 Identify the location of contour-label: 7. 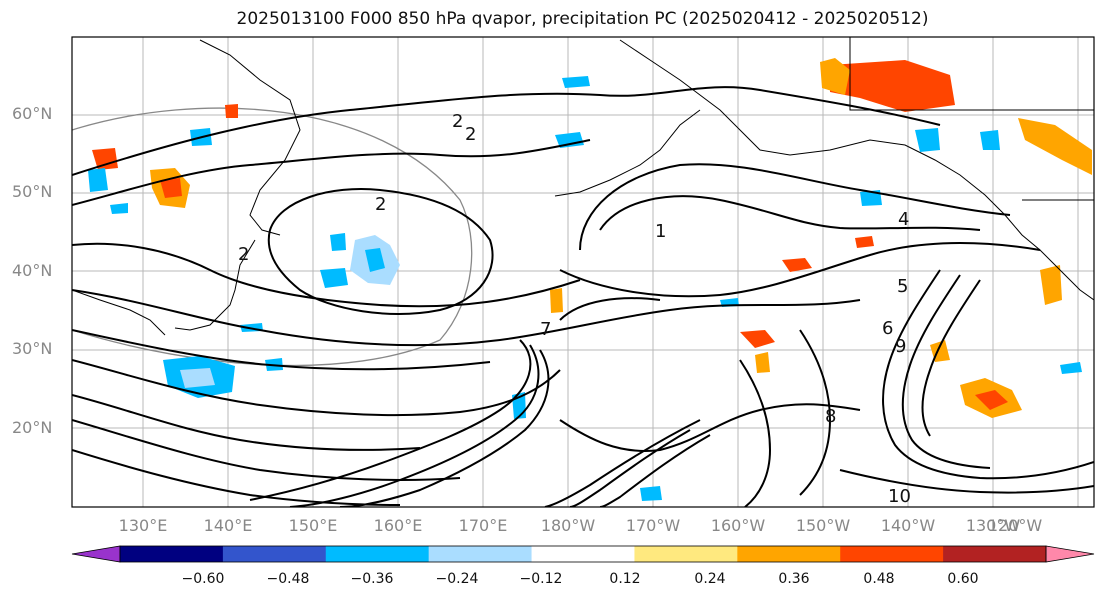
(545, 329).